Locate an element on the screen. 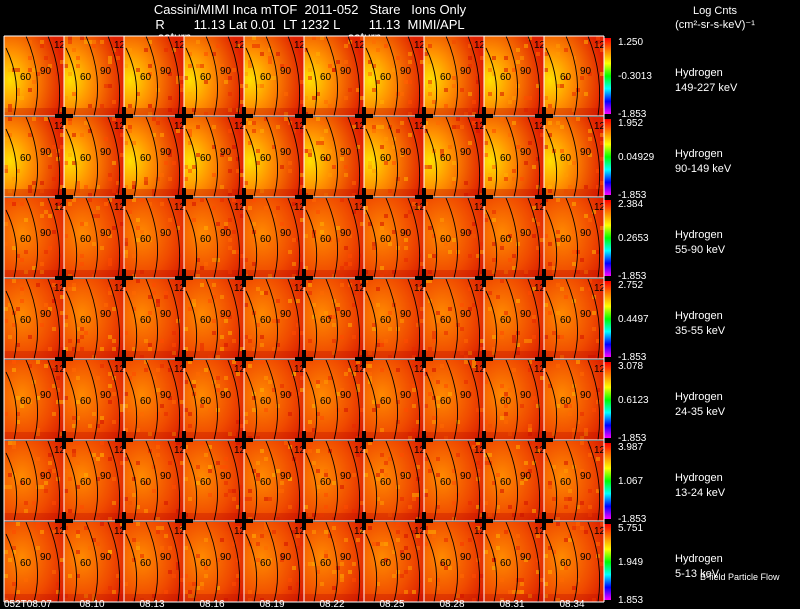 This screenshot has width=800, height=609. time-tick-label: 08:13 is located at coordinates (151, 604).